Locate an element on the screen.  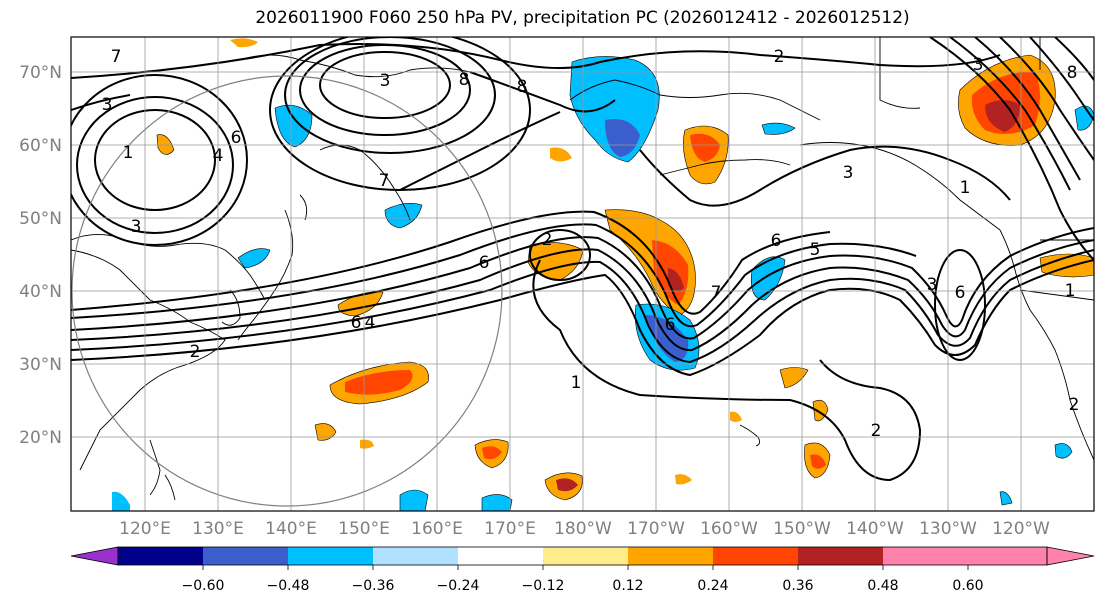
lon-label: 140°E is located at coordinates (291, 529).